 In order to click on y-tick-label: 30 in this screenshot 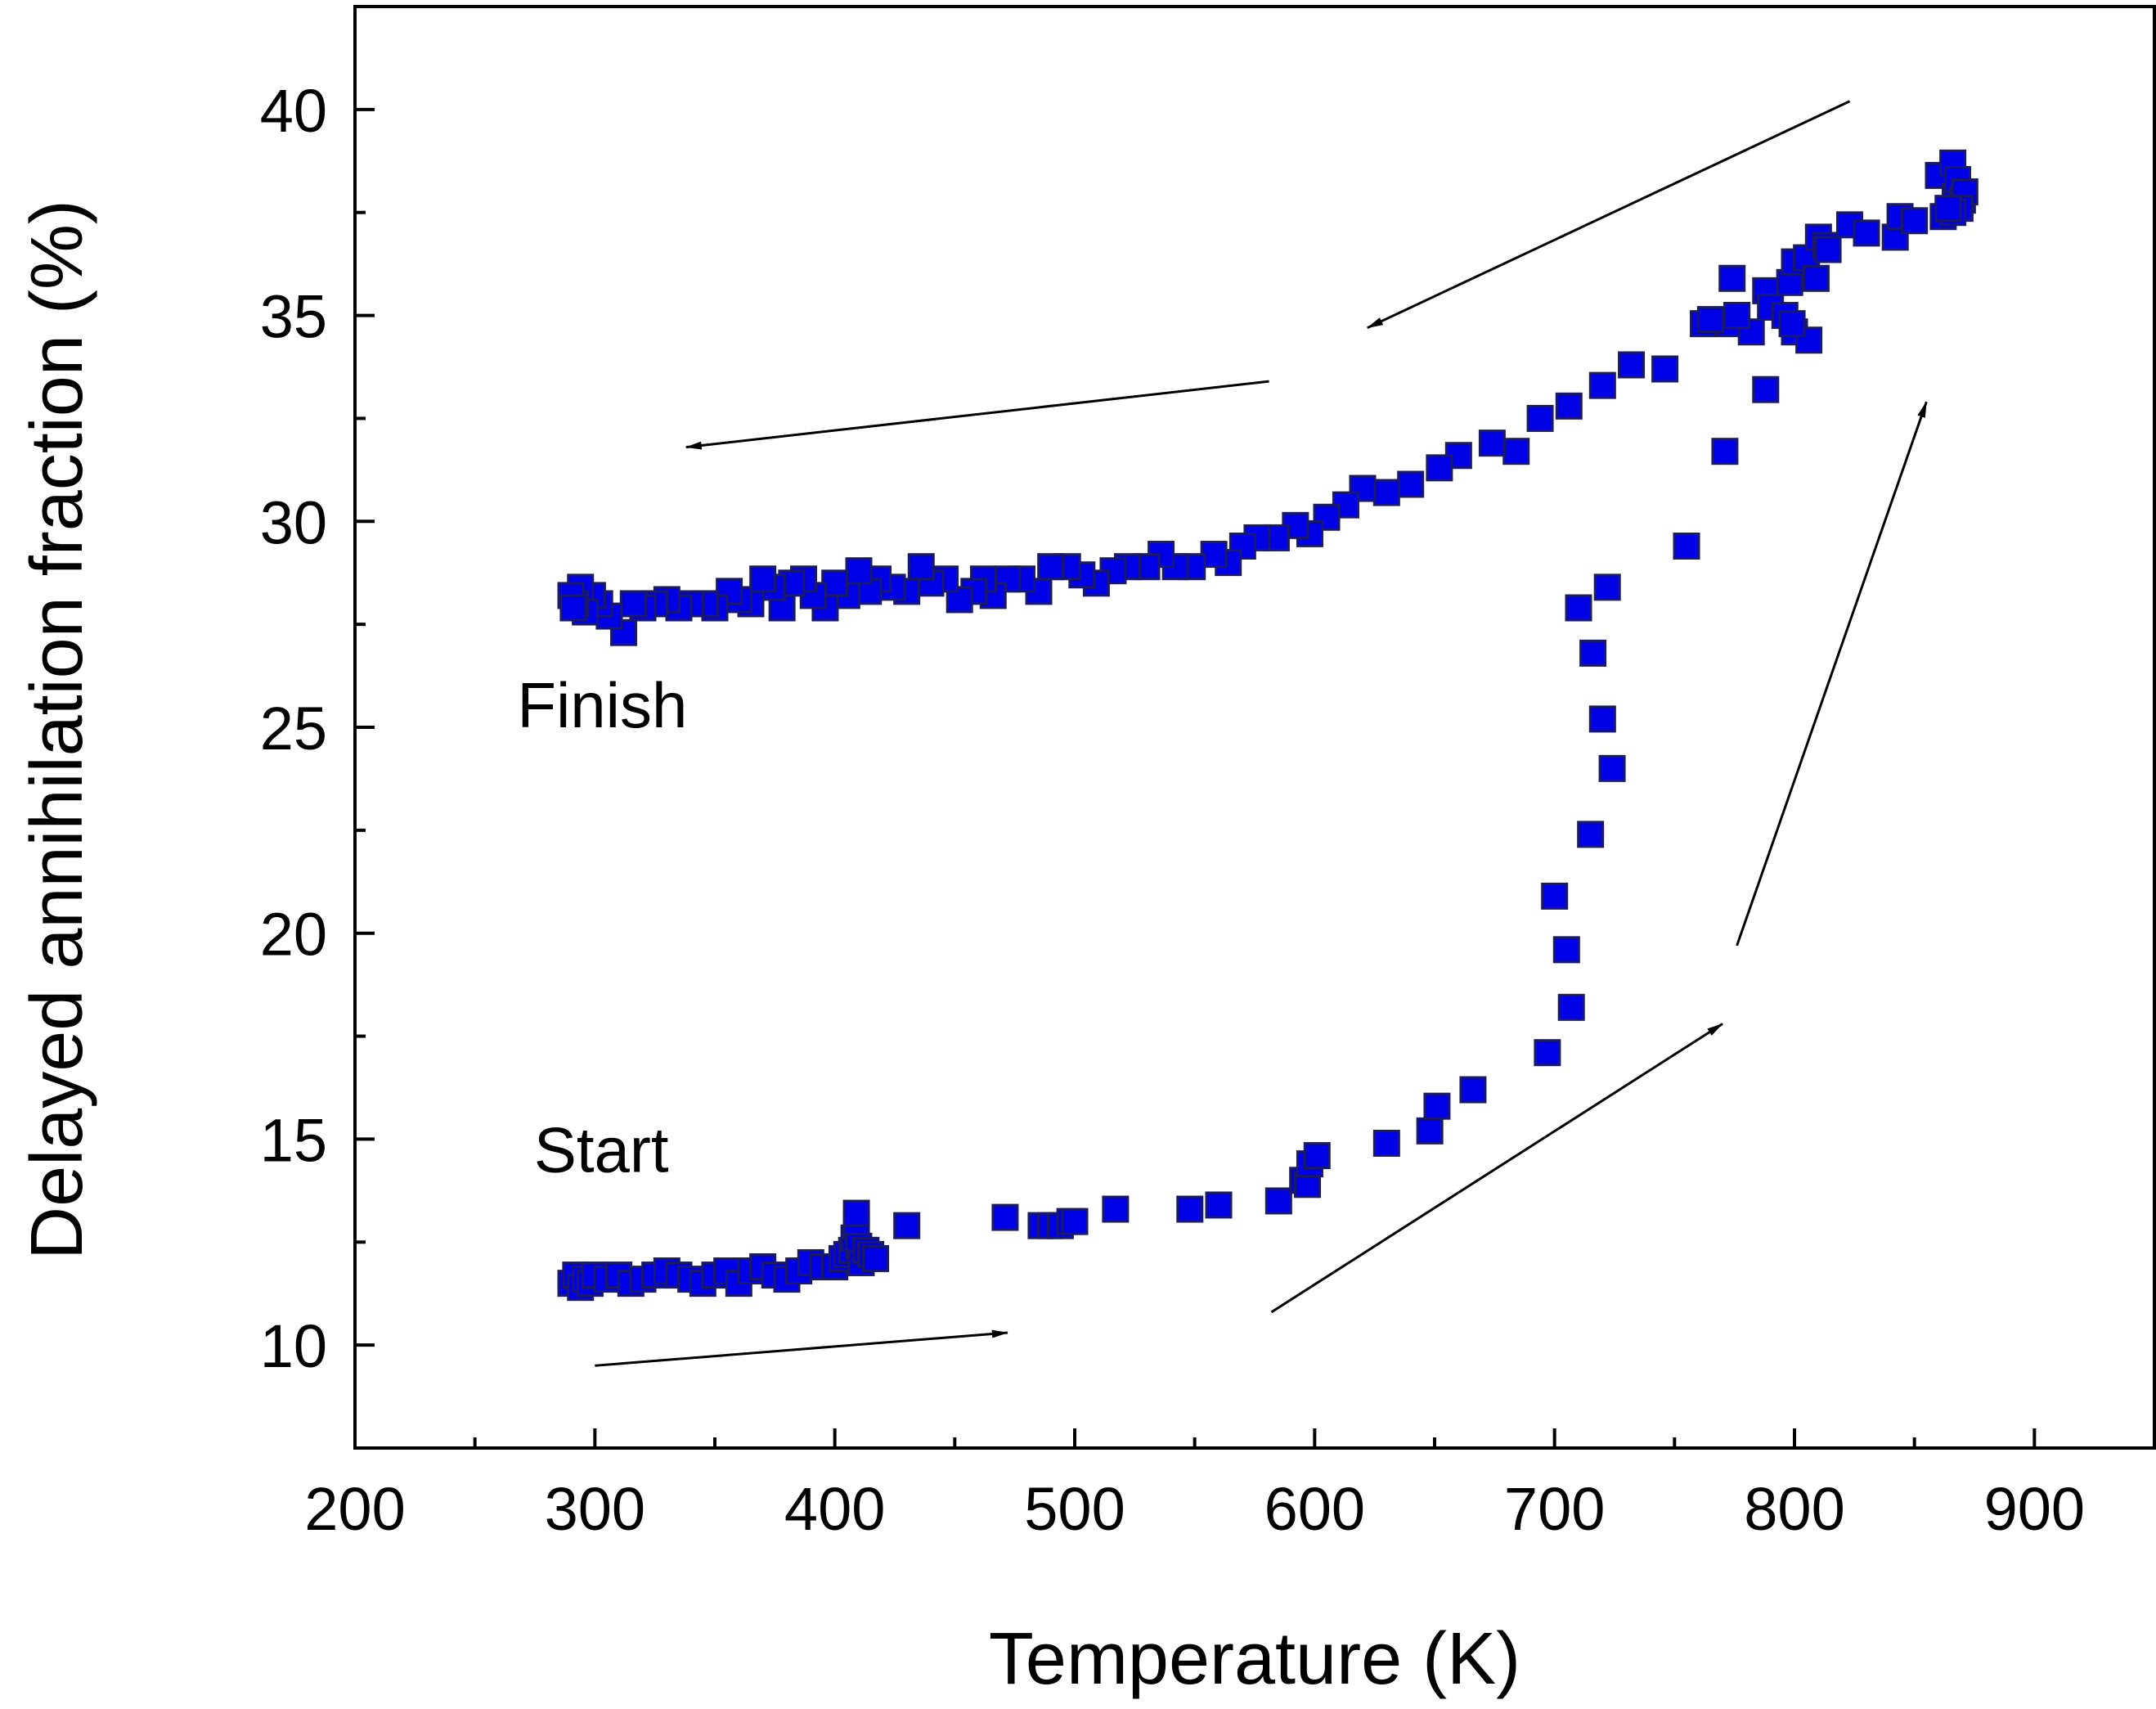, I will do `click(293, 522)`.